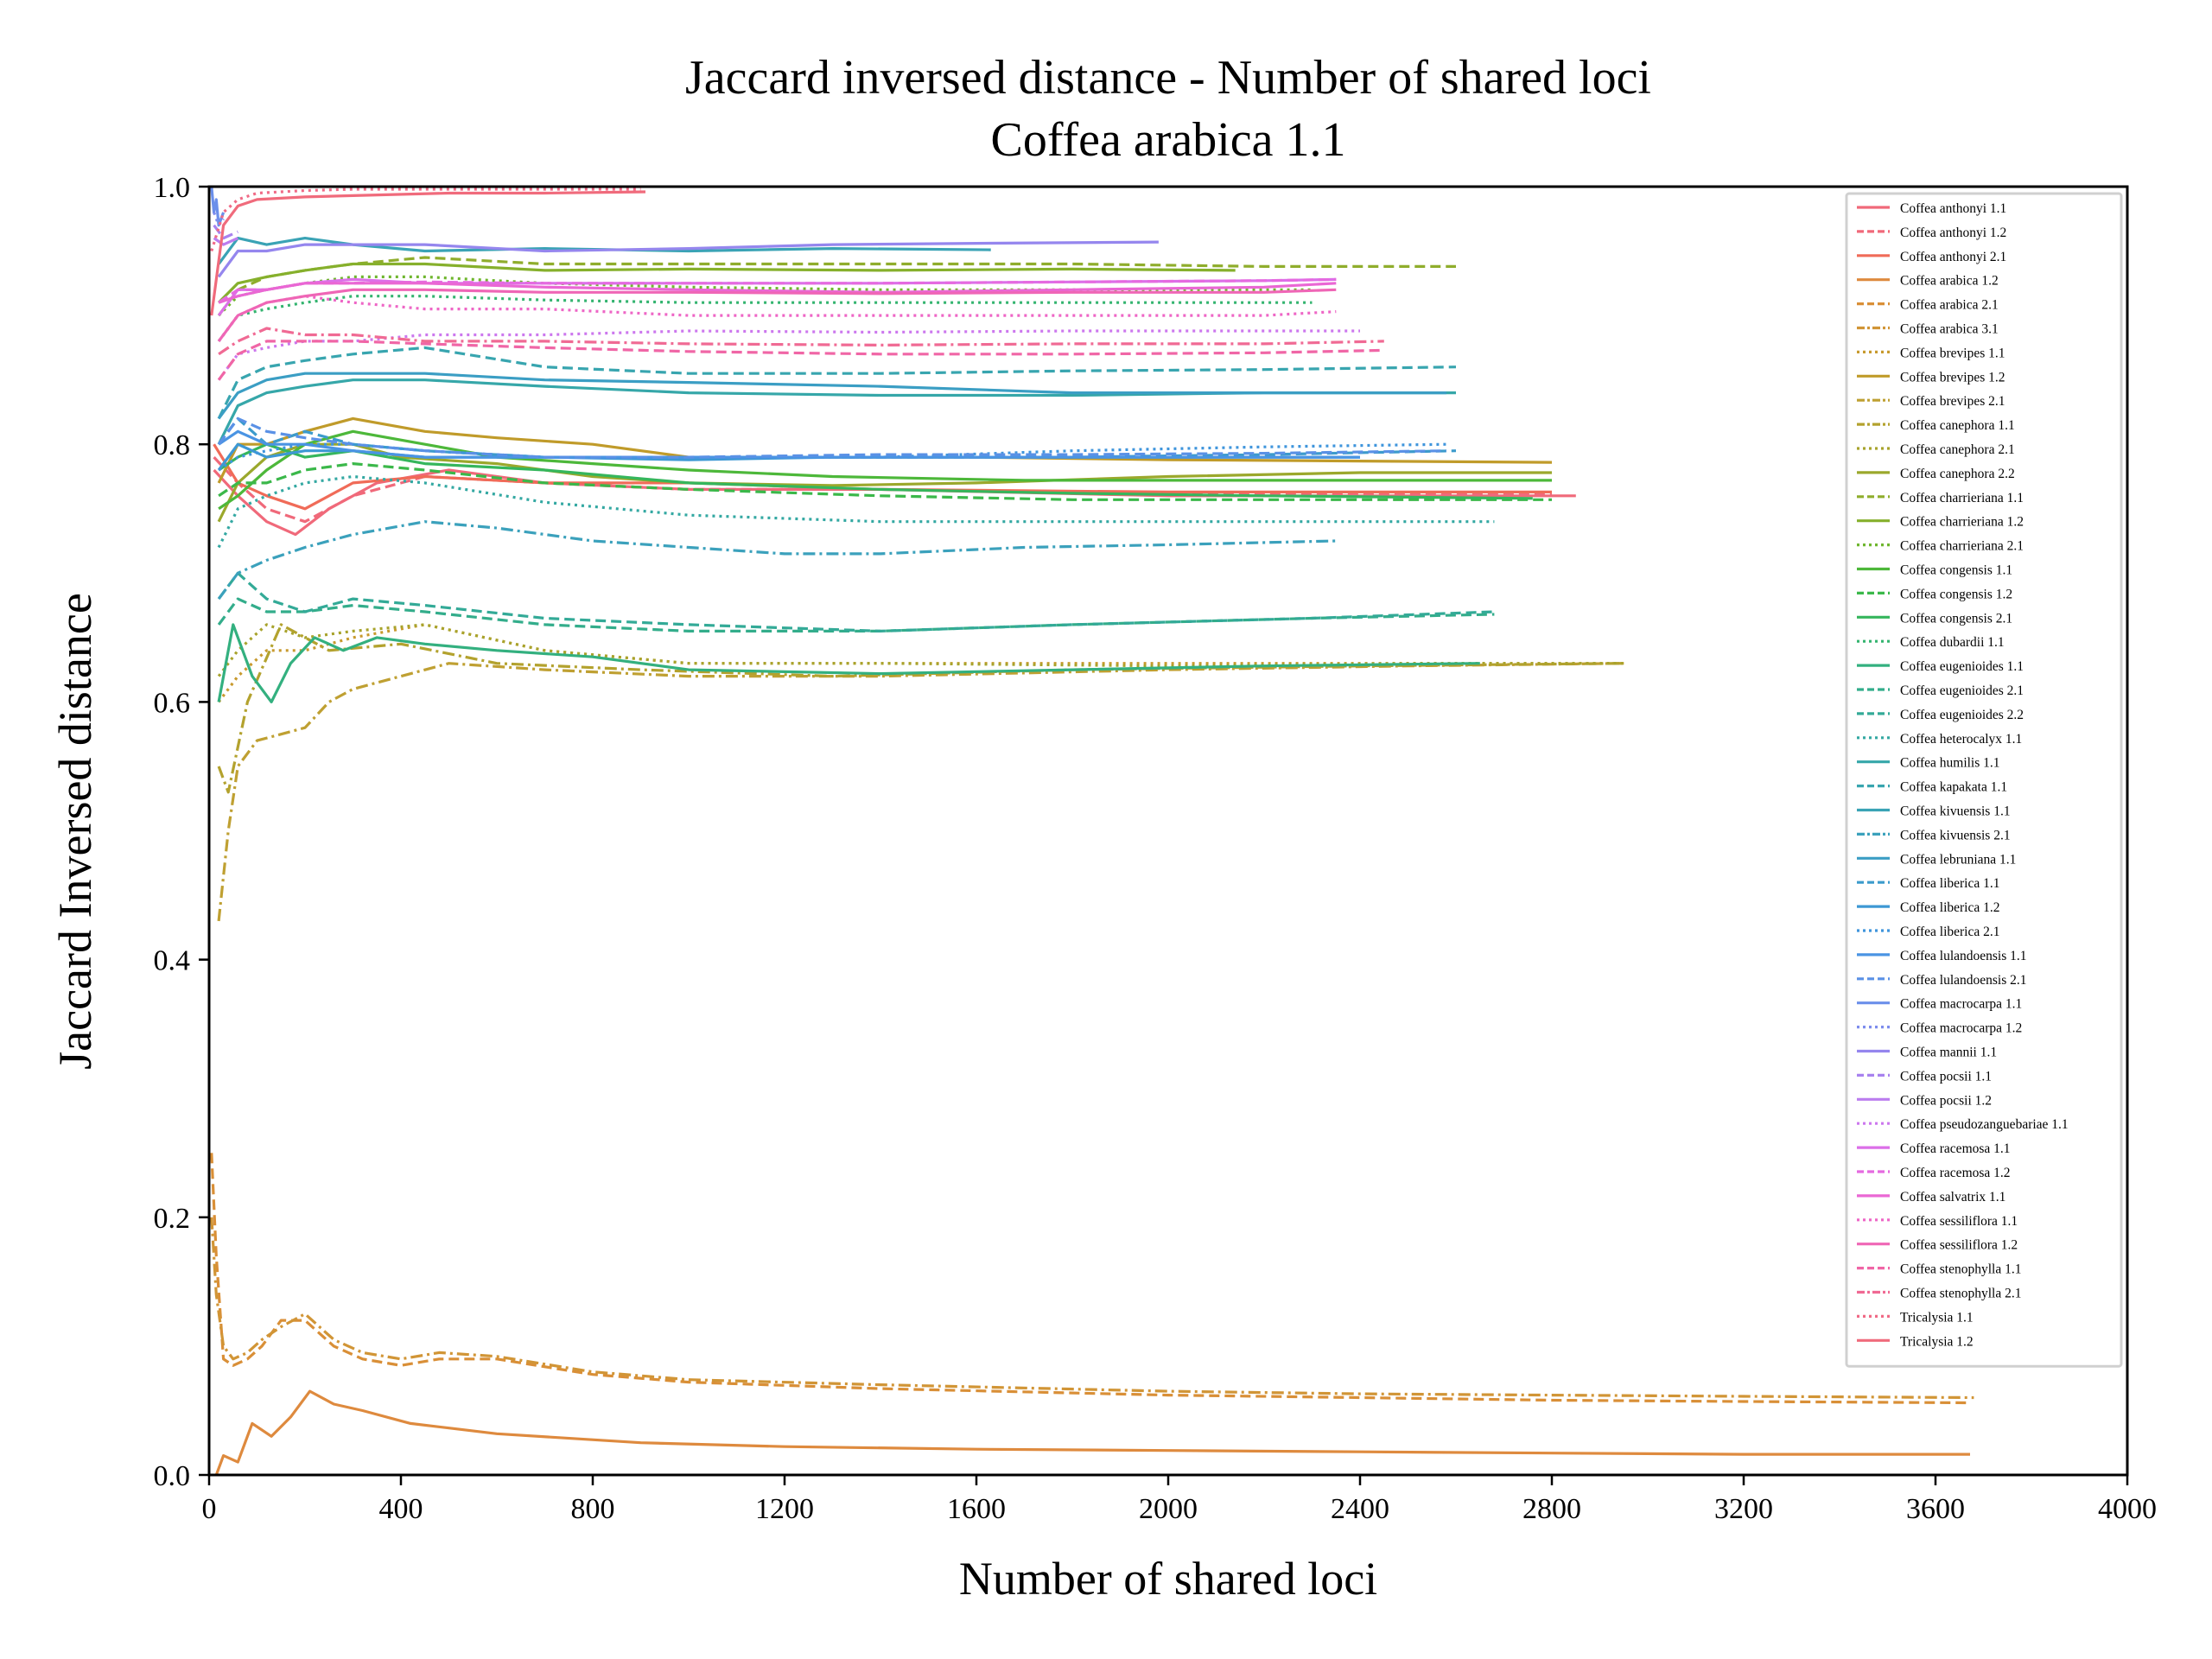  Describe the element at coordinates (1955, 811) in the screenshot. I see `legend-label-25: Coffea kivuensis 1.1` at that location.